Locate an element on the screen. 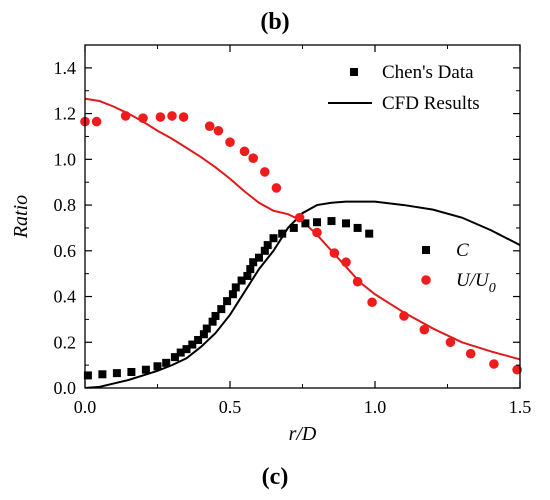 The width and height of the screenshot is (550, 500). y-tick-label: 0.0 is located at coordinates (65, 388).